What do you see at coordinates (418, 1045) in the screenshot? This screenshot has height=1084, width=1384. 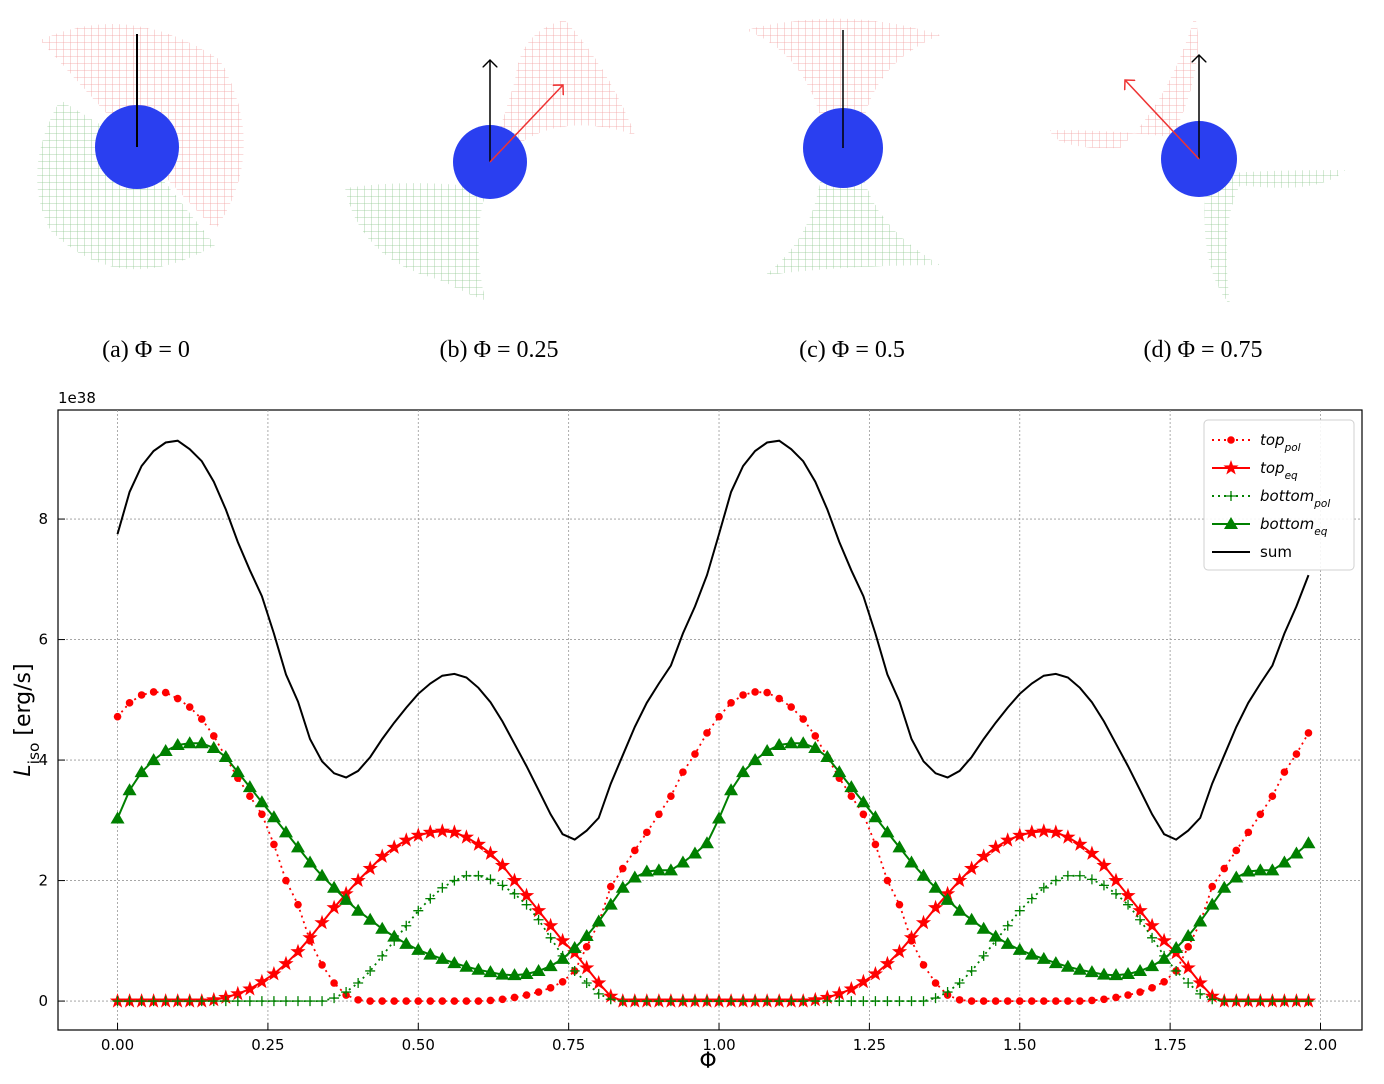 I see `x-tick-label: 0.50` at bounding box center [418, 1045].